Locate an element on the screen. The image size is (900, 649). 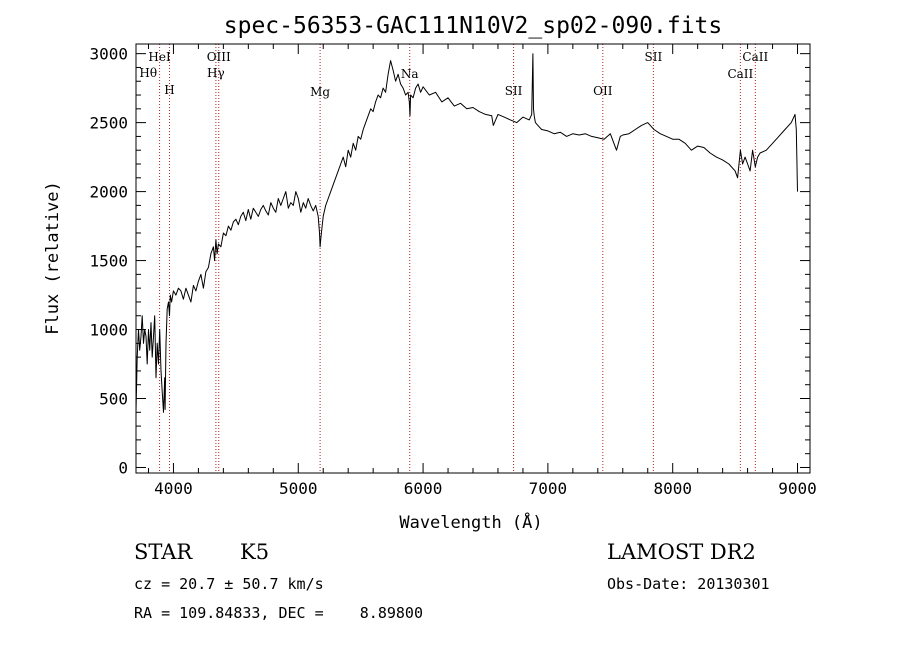
spectral-line-label: Hγ is located at coordinates (216, 73).